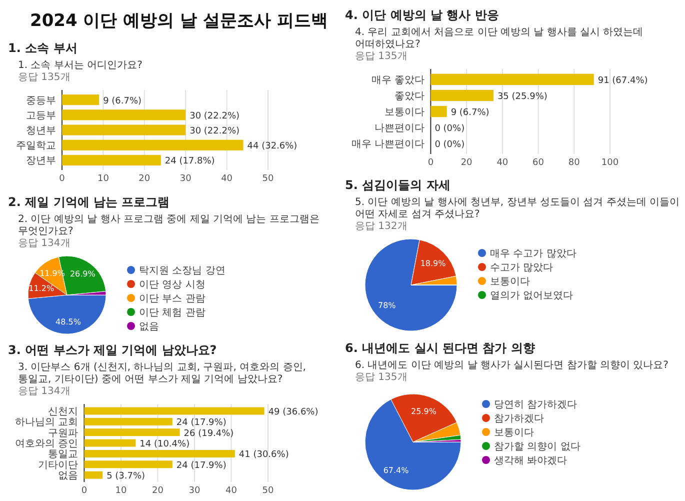  What do you see at coordinates (172, 299) in the screenshot?
I see `legend-label: 이단 부스 관람` at bounding box center [172, 299].